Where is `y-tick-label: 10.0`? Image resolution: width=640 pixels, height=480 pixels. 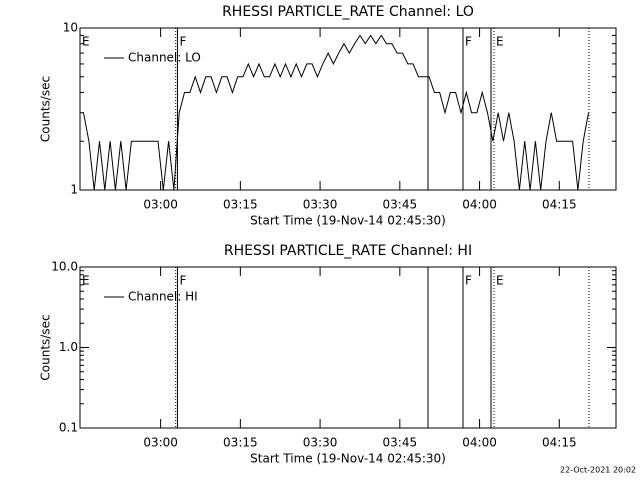
y-tick-label: 10.0 is located at coordinates (64, 267).